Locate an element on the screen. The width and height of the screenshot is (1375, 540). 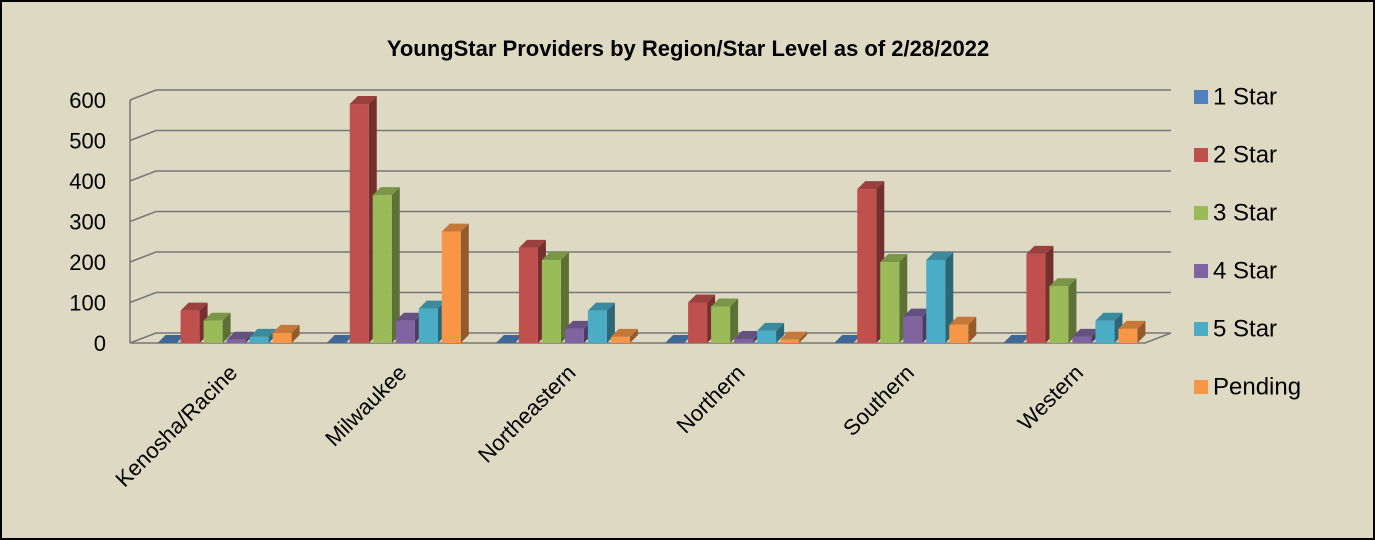
floor is located at coordinates (651, 338).